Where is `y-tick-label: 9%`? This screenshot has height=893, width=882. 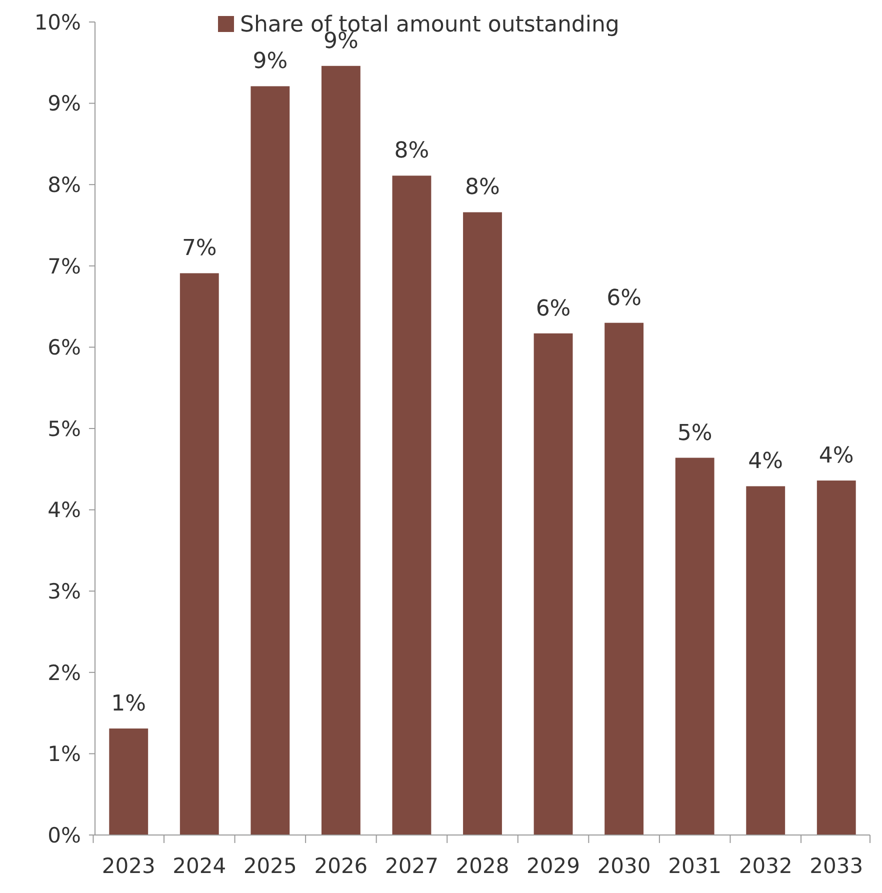
y-tick-label: 9% is located at coordinates (64, 104).